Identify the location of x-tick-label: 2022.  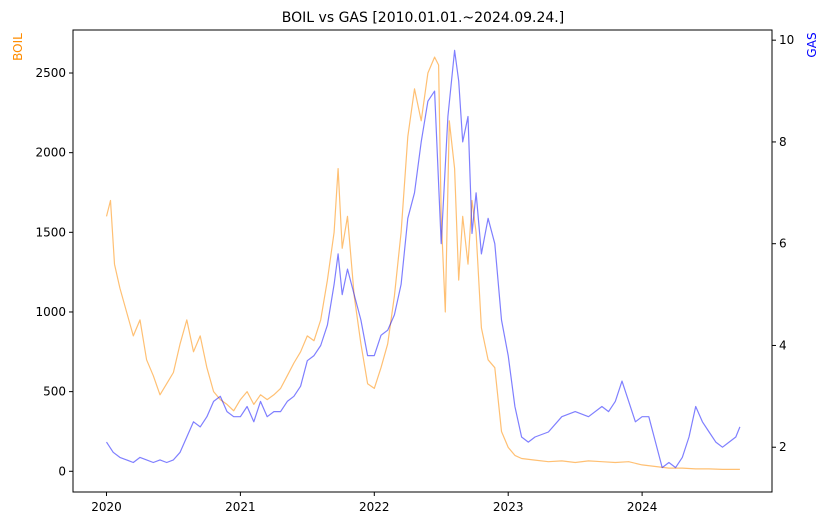
(374, 507).